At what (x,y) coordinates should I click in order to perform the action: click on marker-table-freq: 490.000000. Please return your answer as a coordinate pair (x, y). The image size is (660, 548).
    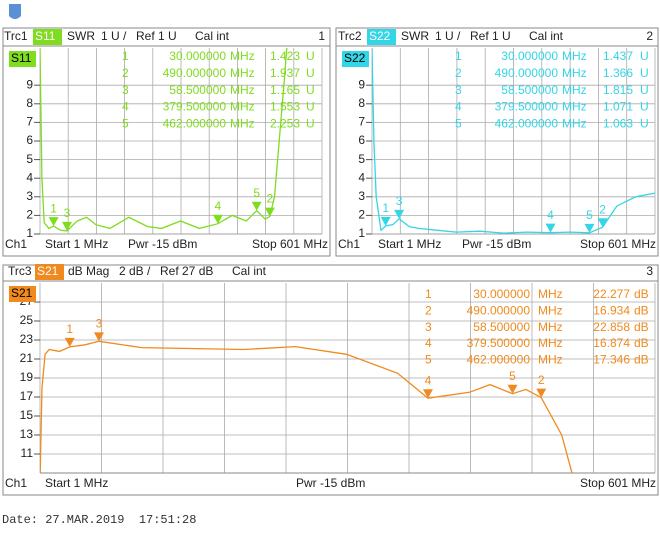
    Looking at the image, I should click on (195, 73).